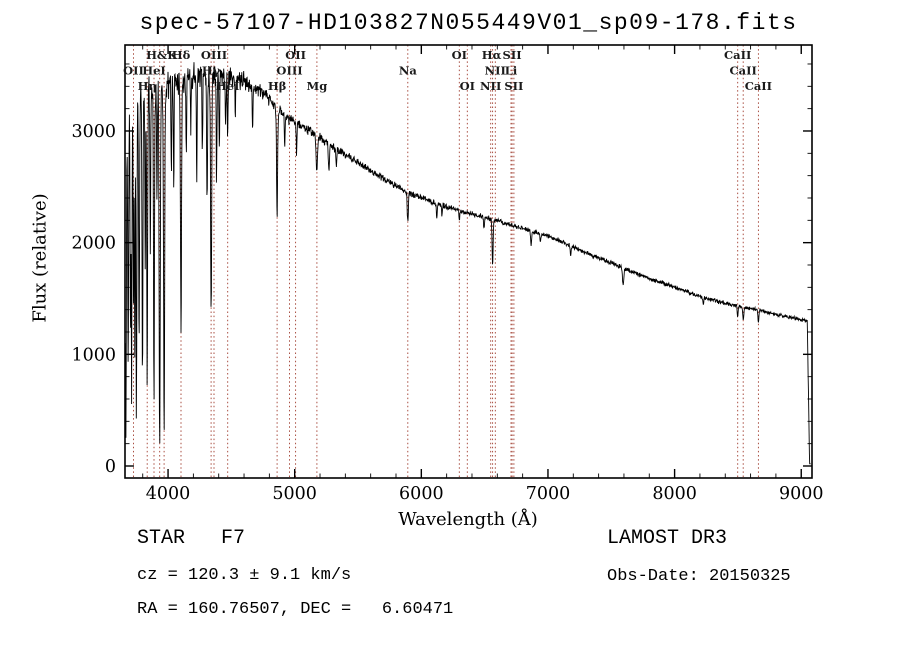  What do you see at coordinates (699, 576) in the screenshot?
I see `obs-date-text: Obs-Date: 20150325` at bounding box center [699, 576].